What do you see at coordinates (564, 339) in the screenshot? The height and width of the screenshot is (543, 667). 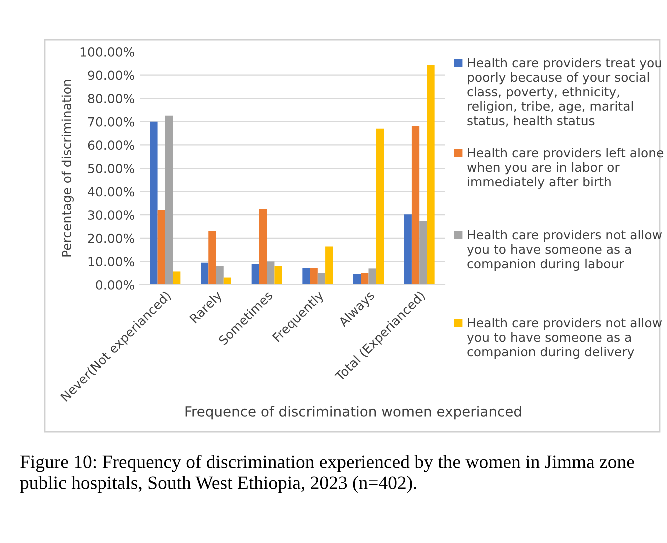 I see `legend-label: Health care providers not allow you to have someone as a companion during delivery` at bounding box center [564, 339].